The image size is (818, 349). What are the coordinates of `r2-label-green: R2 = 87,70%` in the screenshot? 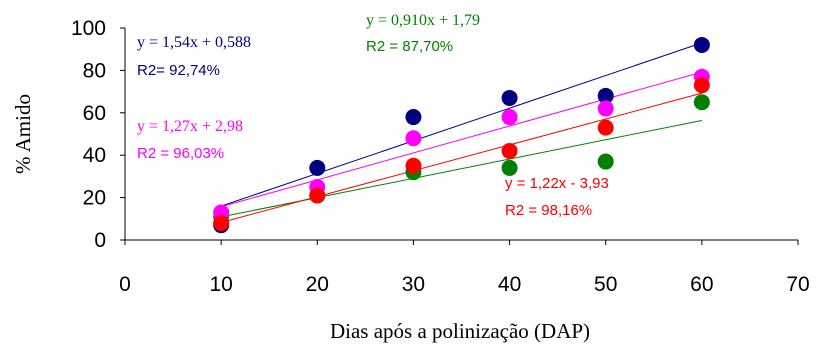 It's located at (409, 46).